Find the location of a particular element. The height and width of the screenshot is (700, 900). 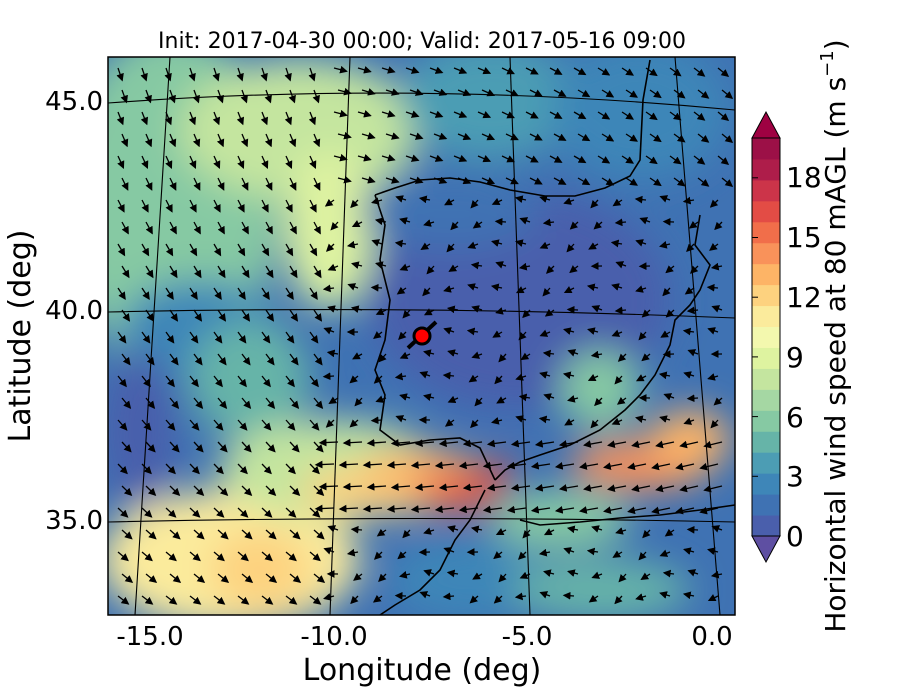

lat-35-line is located at coordinates (421, 520).